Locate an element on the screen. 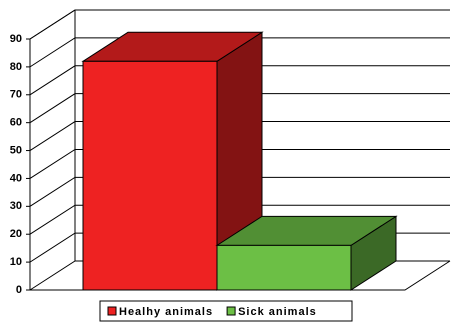  y-tick-label: 30 is located at coordinates (16, 206).